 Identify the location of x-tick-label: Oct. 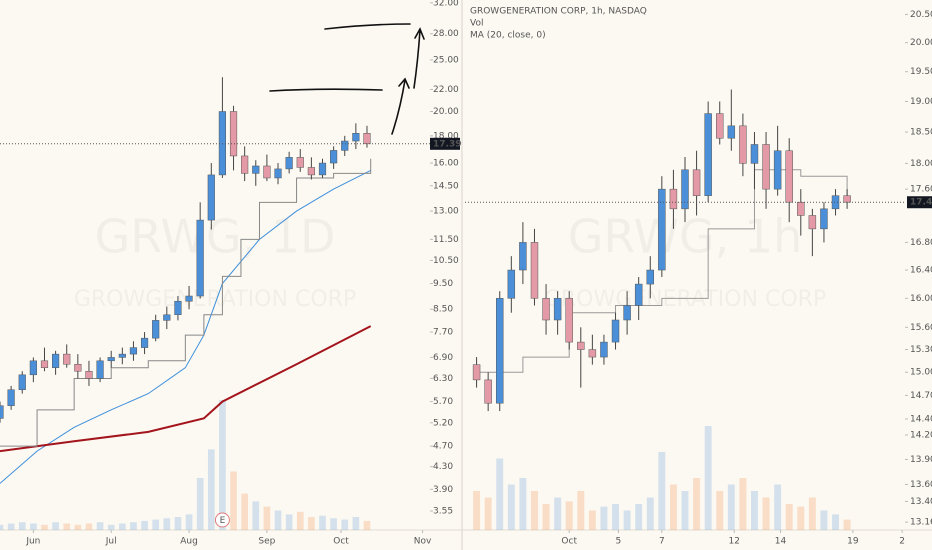
(341, 542).